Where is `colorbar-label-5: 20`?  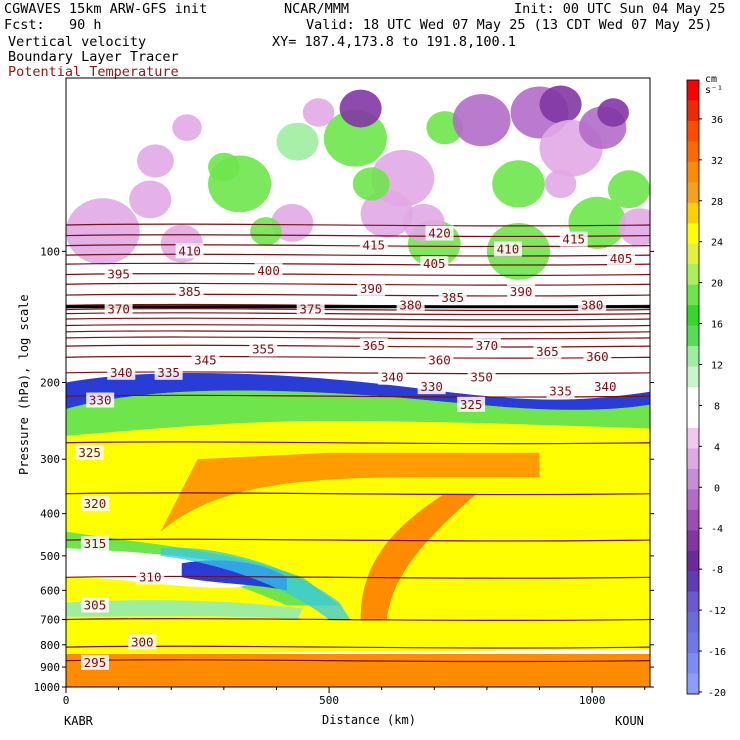
colorbar-label-5: 20 is located at coordinates (717, 284).